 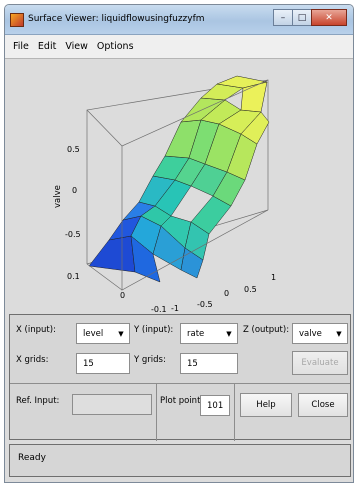 I want to click on z-tick-label: 0.5, so click(x=73, y=149).